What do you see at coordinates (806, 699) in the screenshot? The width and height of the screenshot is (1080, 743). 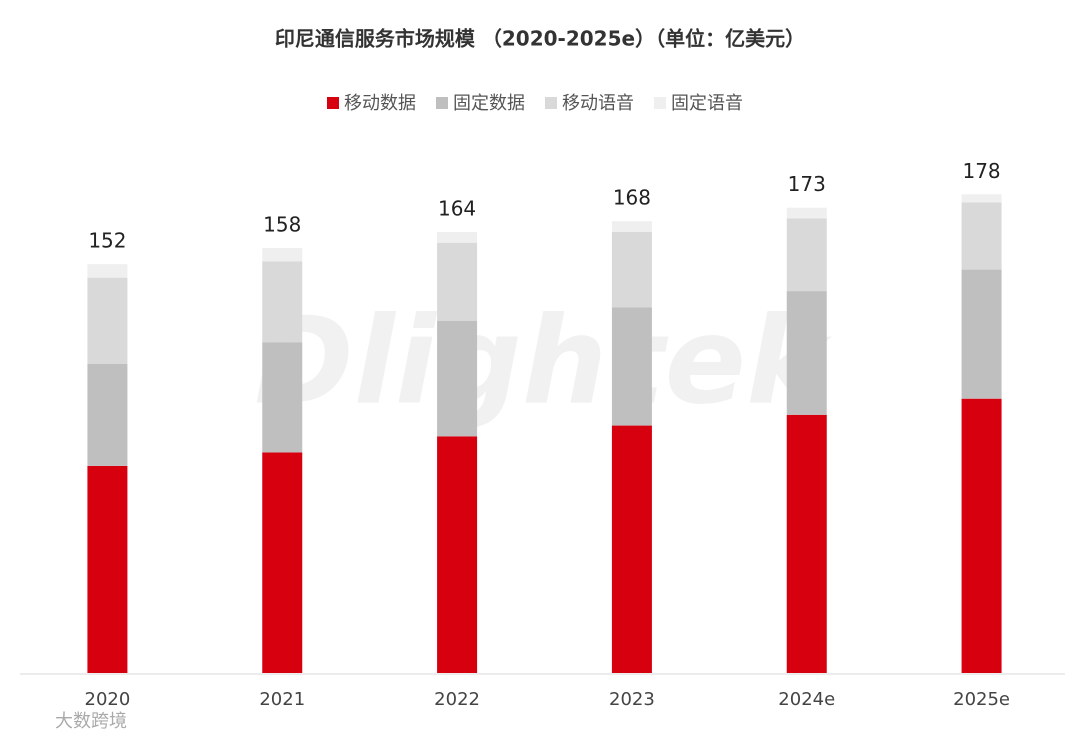 I see `x-tick-label: 2024e` at bounding box center [806, 699].